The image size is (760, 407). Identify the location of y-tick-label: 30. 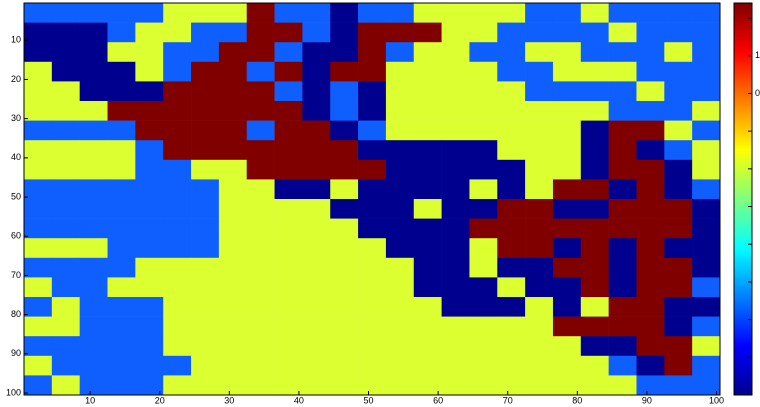
(16, 118).